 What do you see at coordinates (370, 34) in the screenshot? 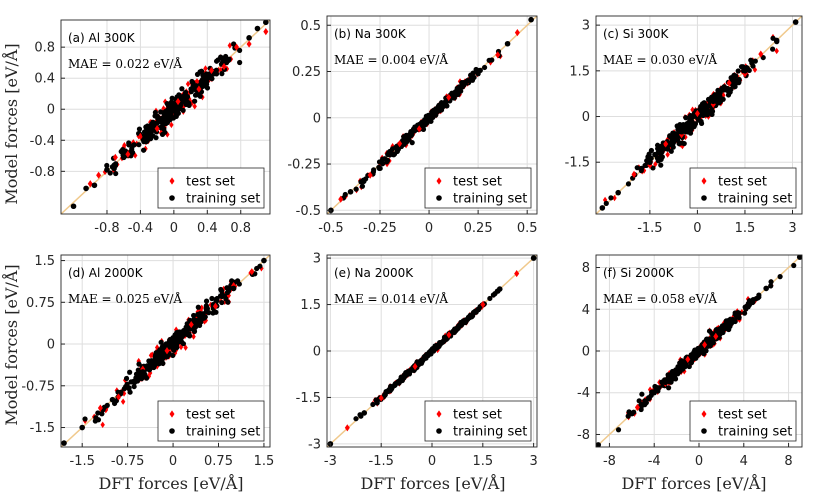
I see `panel-title: (b) Na 300K` at bounding box center [370, 34].